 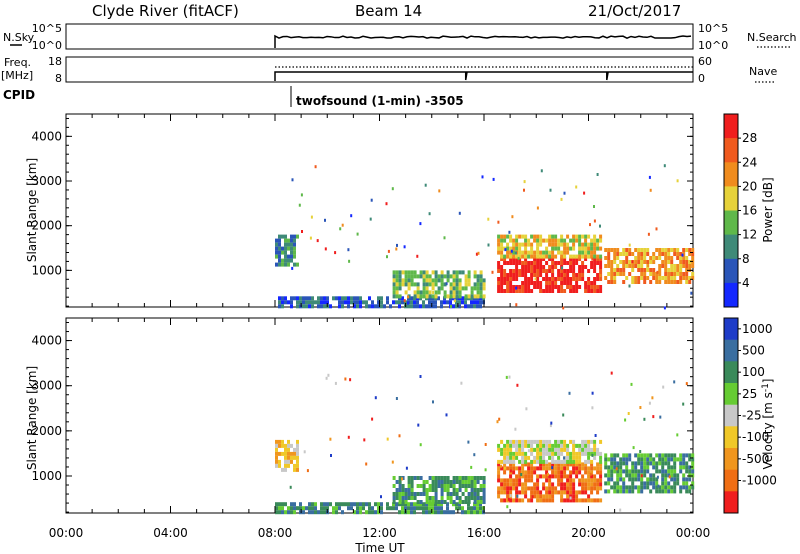 What do you see at coordinates (713, 45) in the screenshot?
I see `nsky-tick-bottom-right: 10^0` at bounding box center [713, 45].